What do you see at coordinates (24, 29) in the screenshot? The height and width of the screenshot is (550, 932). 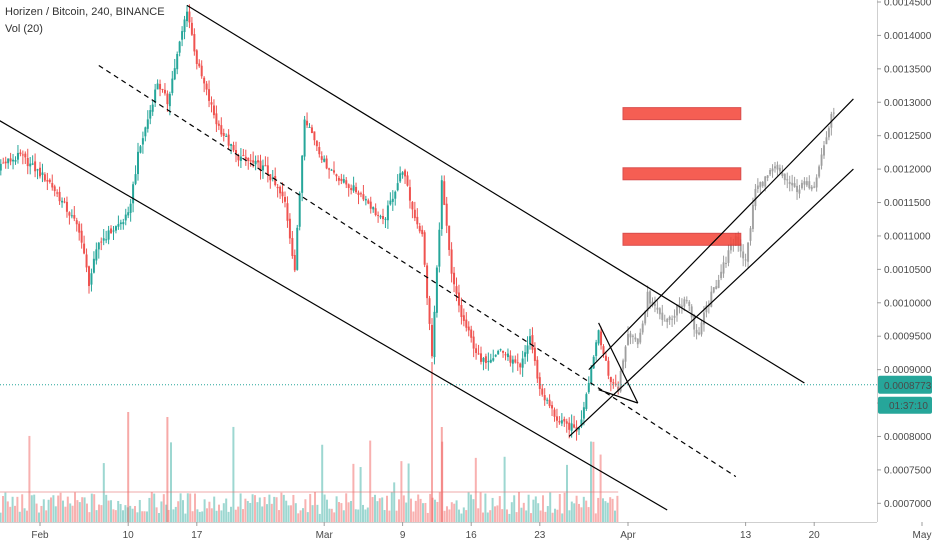 I see `volume-indicator-label: Vol (20)` at bounding box center [24, 29].